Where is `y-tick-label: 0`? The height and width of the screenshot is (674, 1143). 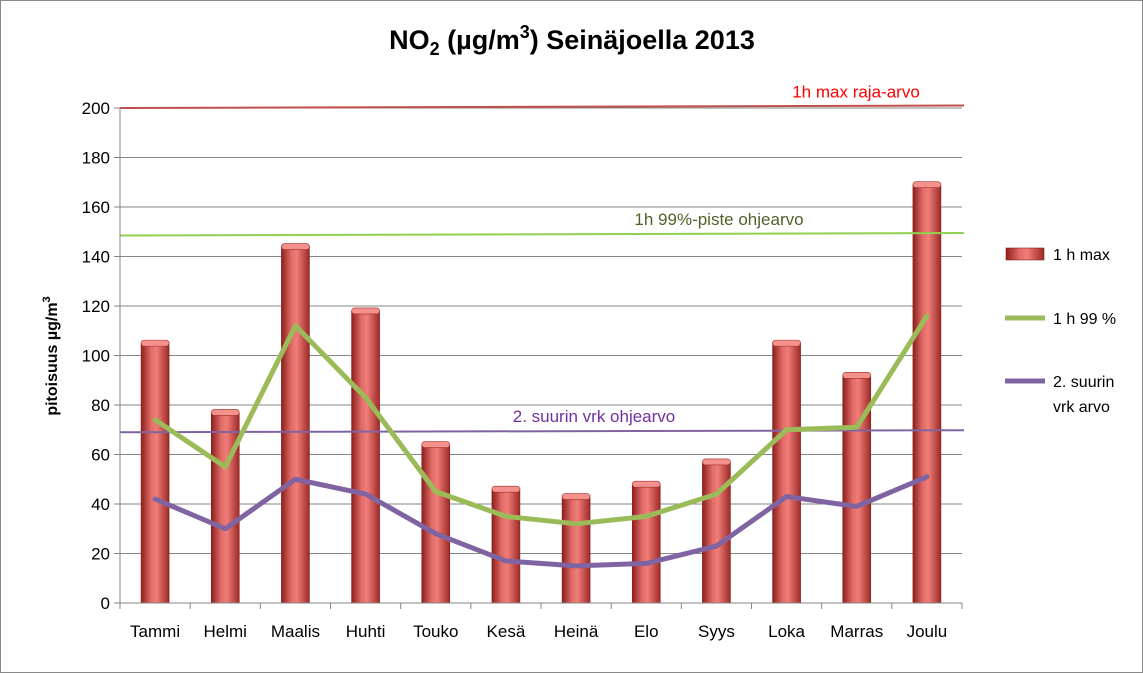 y-tick-label: 0 is located at coordinates (105, 603).